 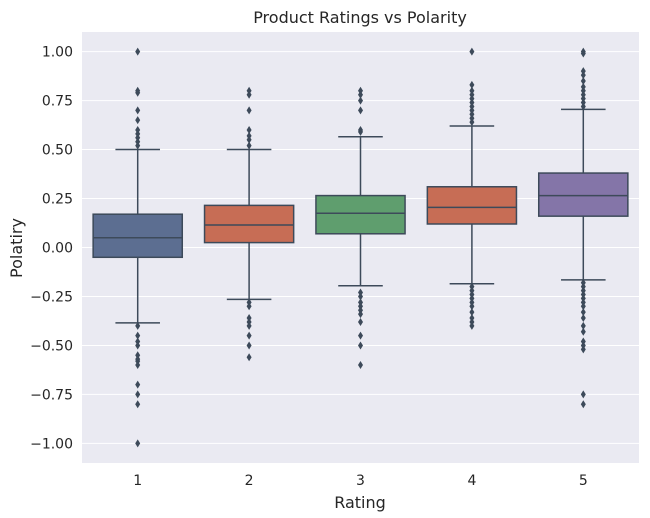 I want to click on y-tick-labels: 1.00 0.75 0.50 0.25 0.00 −0.25 −0.50 −0.75 −1.00, so click(x=51, y=249).